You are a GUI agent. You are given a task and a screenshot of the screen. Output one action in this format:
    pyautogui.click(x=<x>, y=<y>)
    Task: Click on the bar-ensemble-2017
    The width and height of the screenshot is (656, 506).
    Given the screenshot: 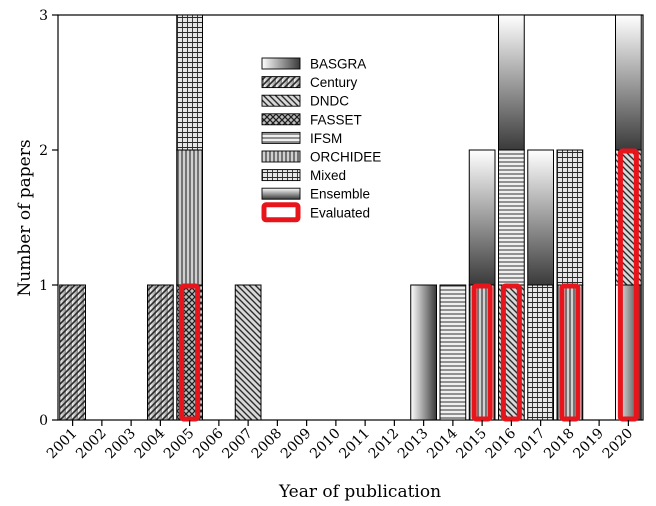 What is the action you would take?
    pyautogui.click(x=540, y=217)
    